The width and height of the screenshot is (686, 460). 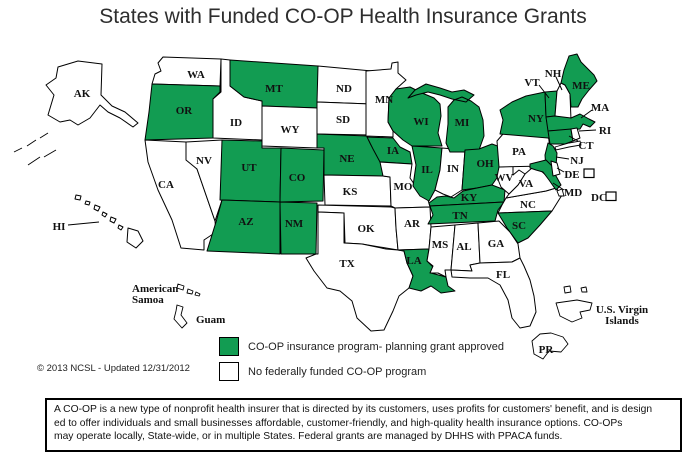 What do you see at coordinates (290, 130) in the screenshot?
I see `state-label-WY: WY` at bounding box center [290, 130].